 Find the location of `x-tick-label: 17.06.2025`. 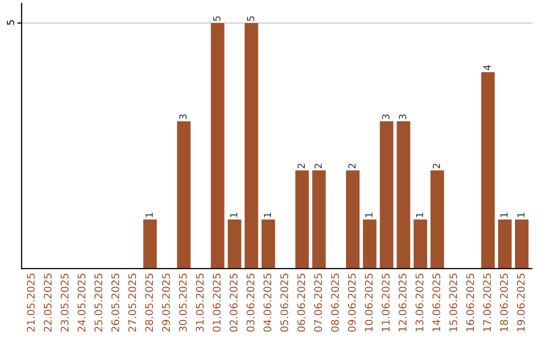

x-tick-label: 17.06.2025 is located at coordinates (487, 303).